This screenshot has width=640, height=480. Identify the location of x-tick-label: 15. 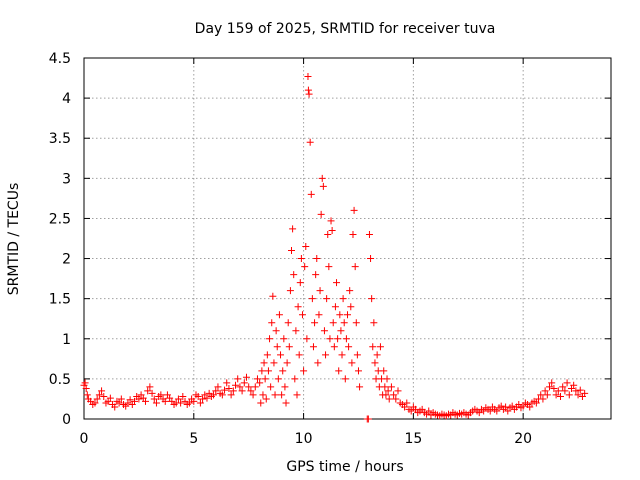
(413, 439).